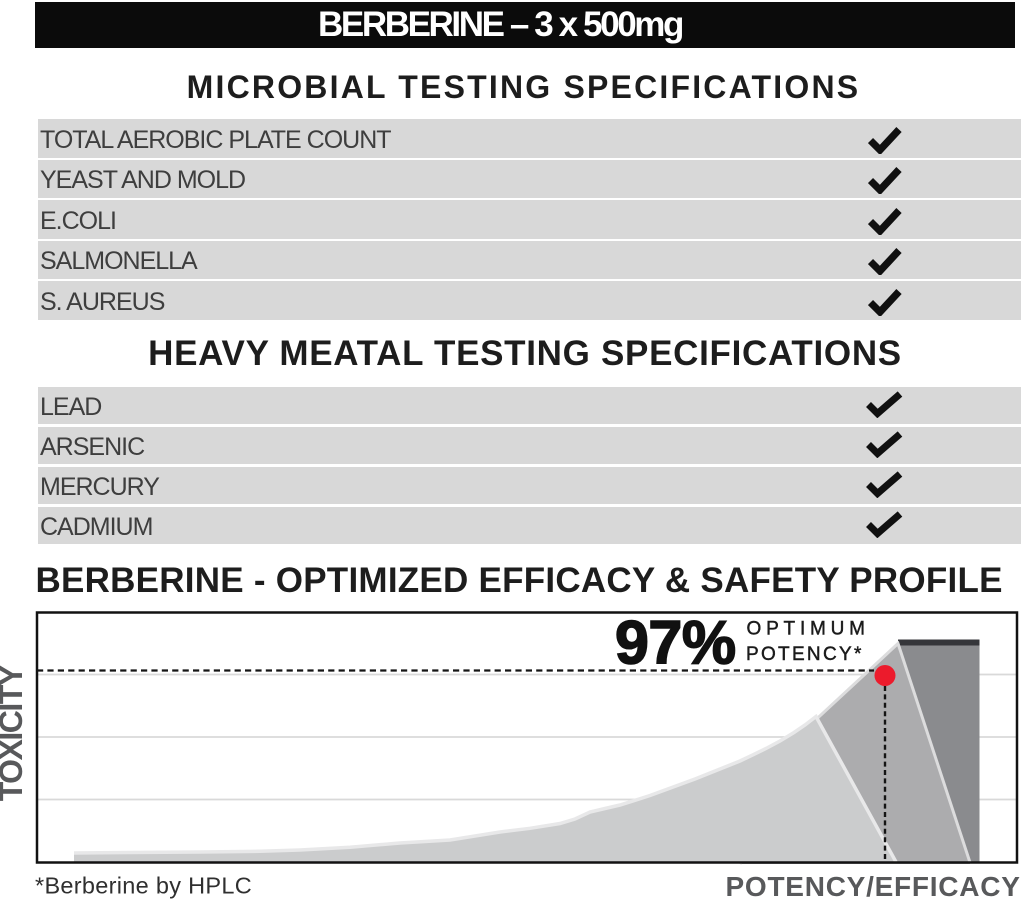  Describe the element at coordinates (808, 629) in the screenshot. I see `svg-text: OPTIMUM` at that location.